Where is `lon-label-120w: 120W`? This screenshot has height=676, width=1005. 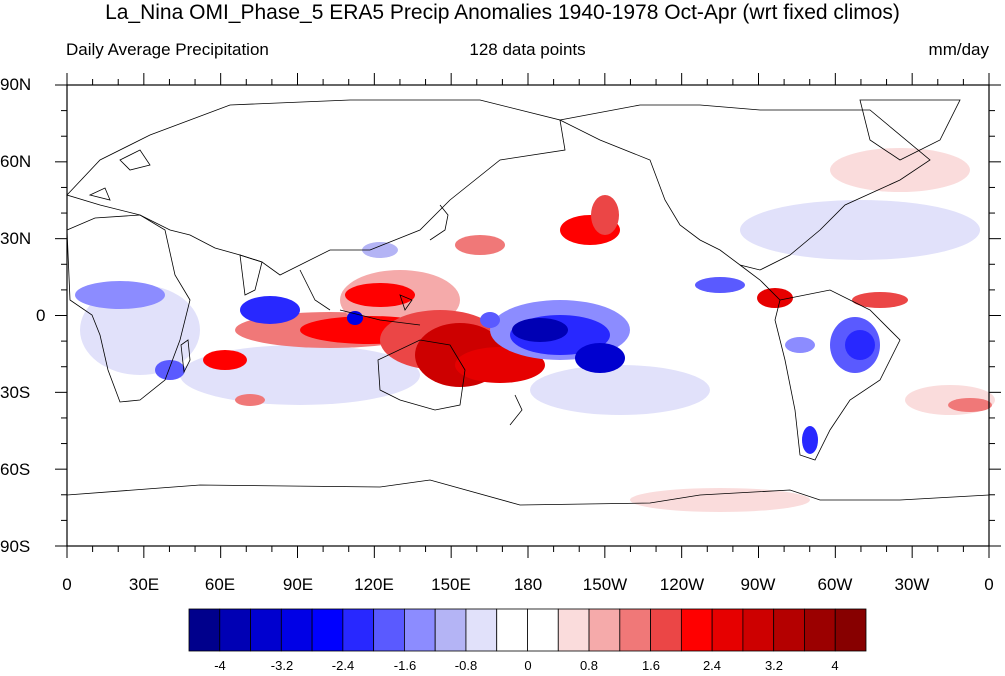
lon-label-120w: 120W is located at coordinates (682, 584).